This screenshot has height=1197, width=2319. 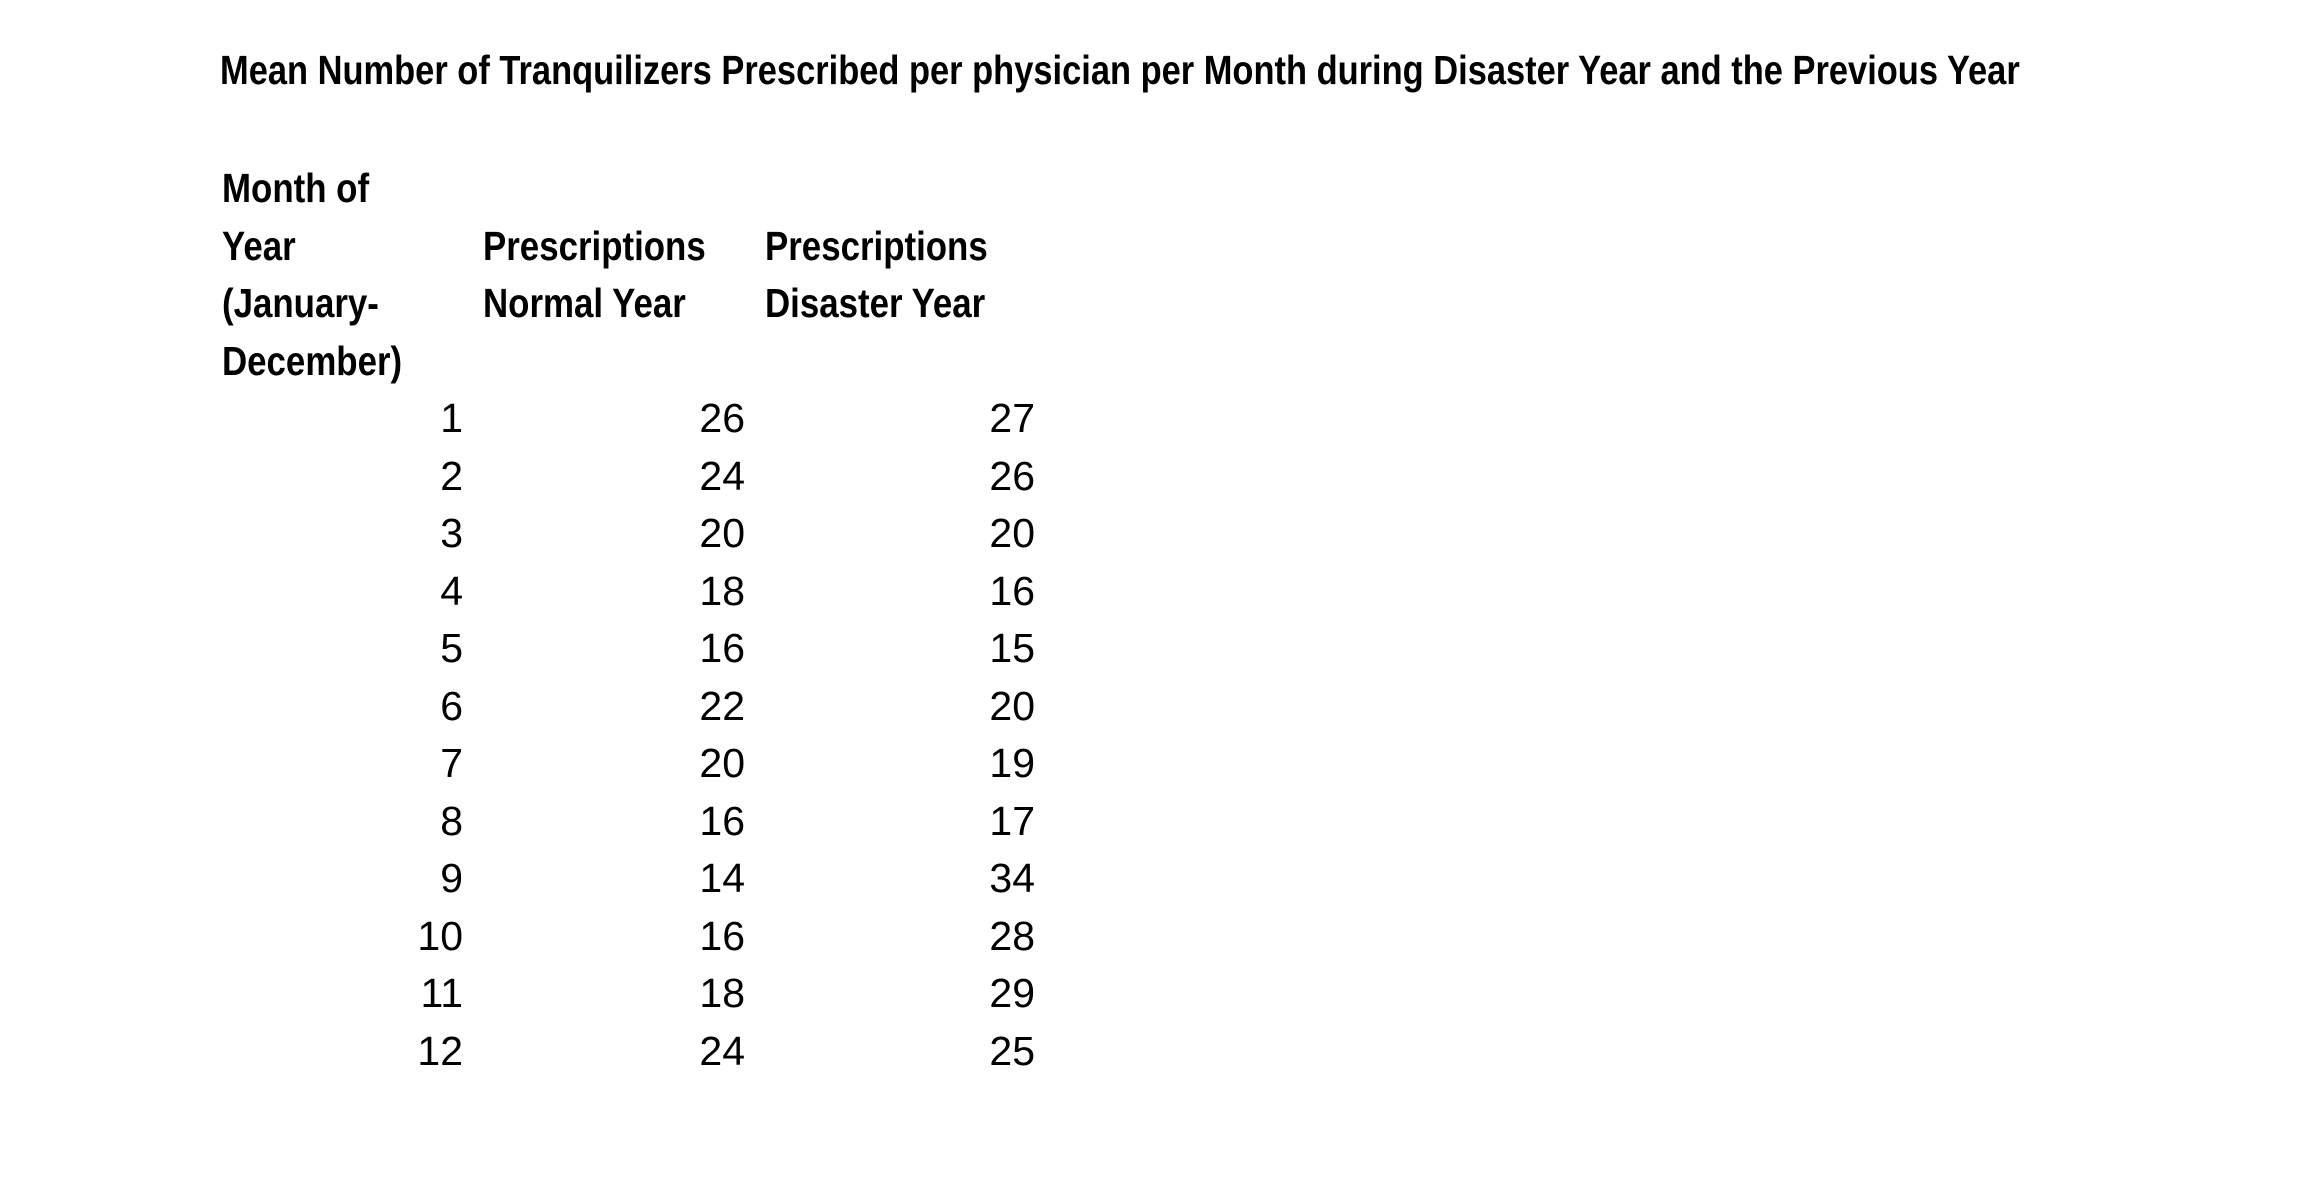 I want to click on month-cell: 10, so click(x=440, y=935).